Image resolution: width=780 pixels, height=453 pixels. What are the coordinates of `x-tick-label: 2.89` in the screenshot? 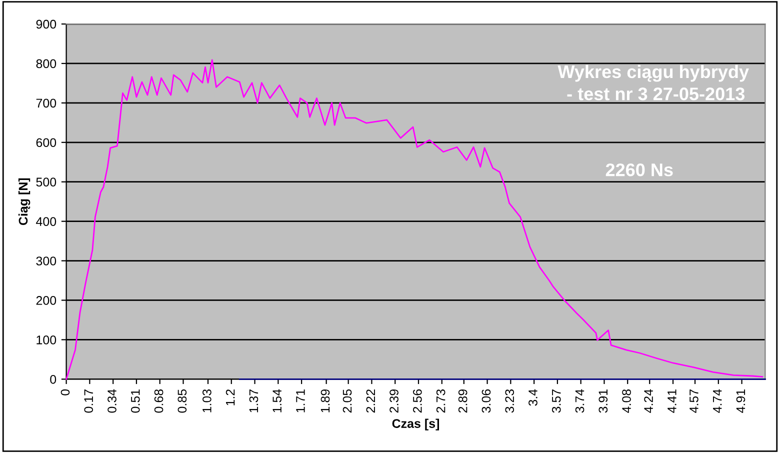 It's located at (463, 401).